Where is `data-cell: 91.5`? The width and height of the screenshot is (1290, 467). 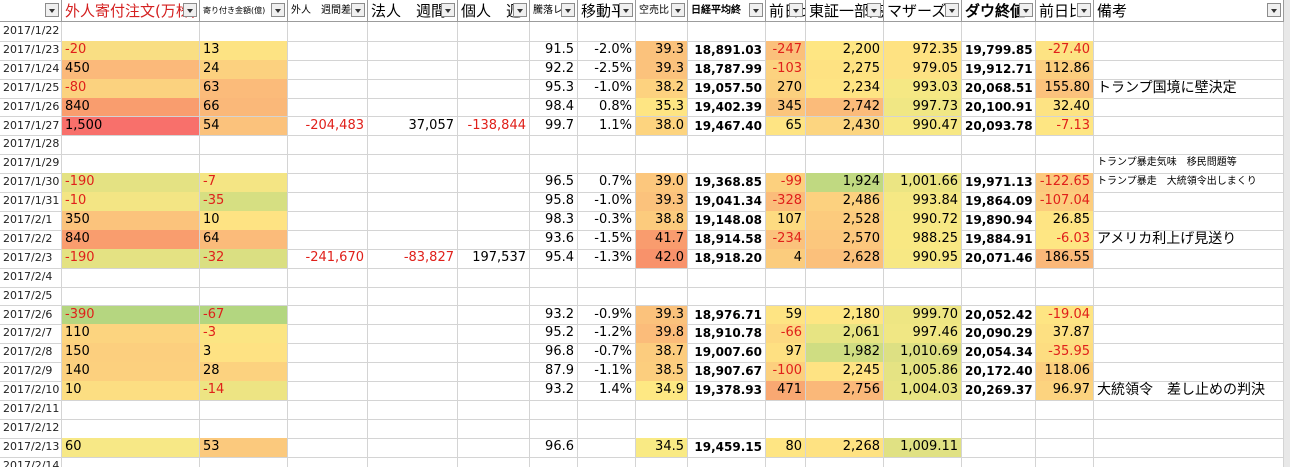 data-cell: 91.5 is located at coordinates (554, 50).